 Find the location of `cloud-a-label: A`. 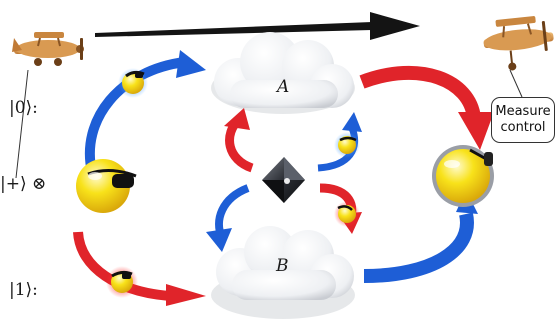

cloud-a-label: A is located at coordinates (283, 87).